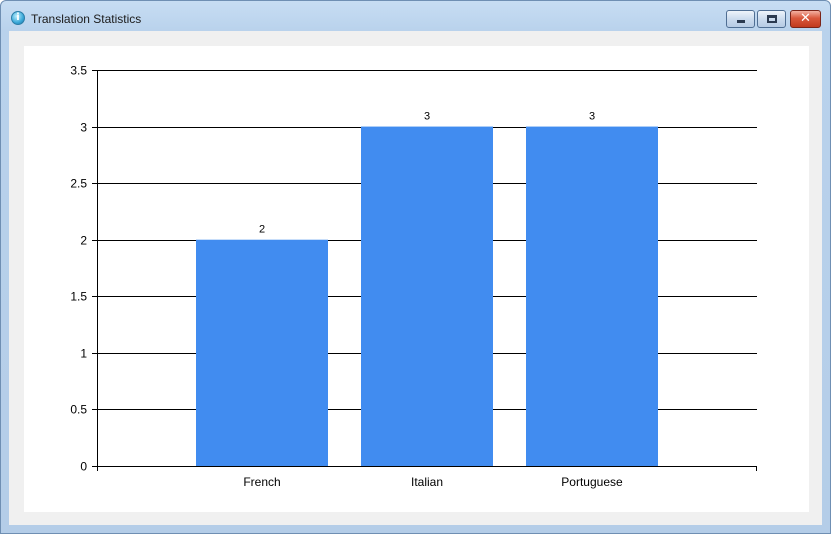  I want to click on window-title: Translation Statistics, so click(86, 19).